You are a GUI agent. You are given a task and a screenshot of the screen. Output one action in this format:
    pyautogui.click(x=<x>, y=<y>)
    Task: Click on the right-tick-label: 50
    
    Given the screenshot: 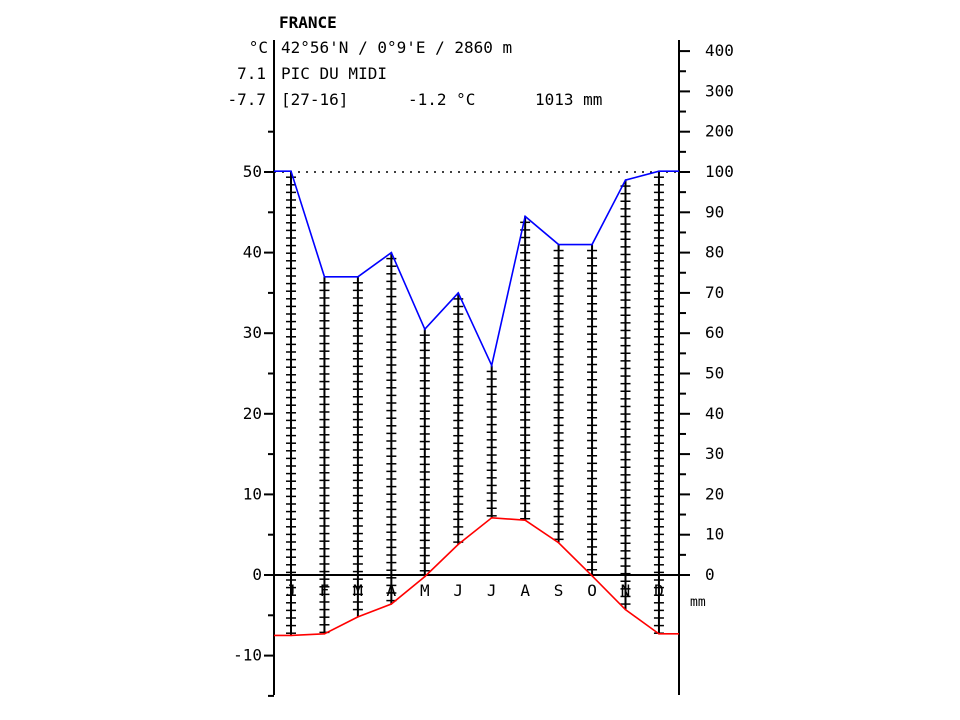 What is the action you would take?
    pyautogui.click(x=714, y=373)
    